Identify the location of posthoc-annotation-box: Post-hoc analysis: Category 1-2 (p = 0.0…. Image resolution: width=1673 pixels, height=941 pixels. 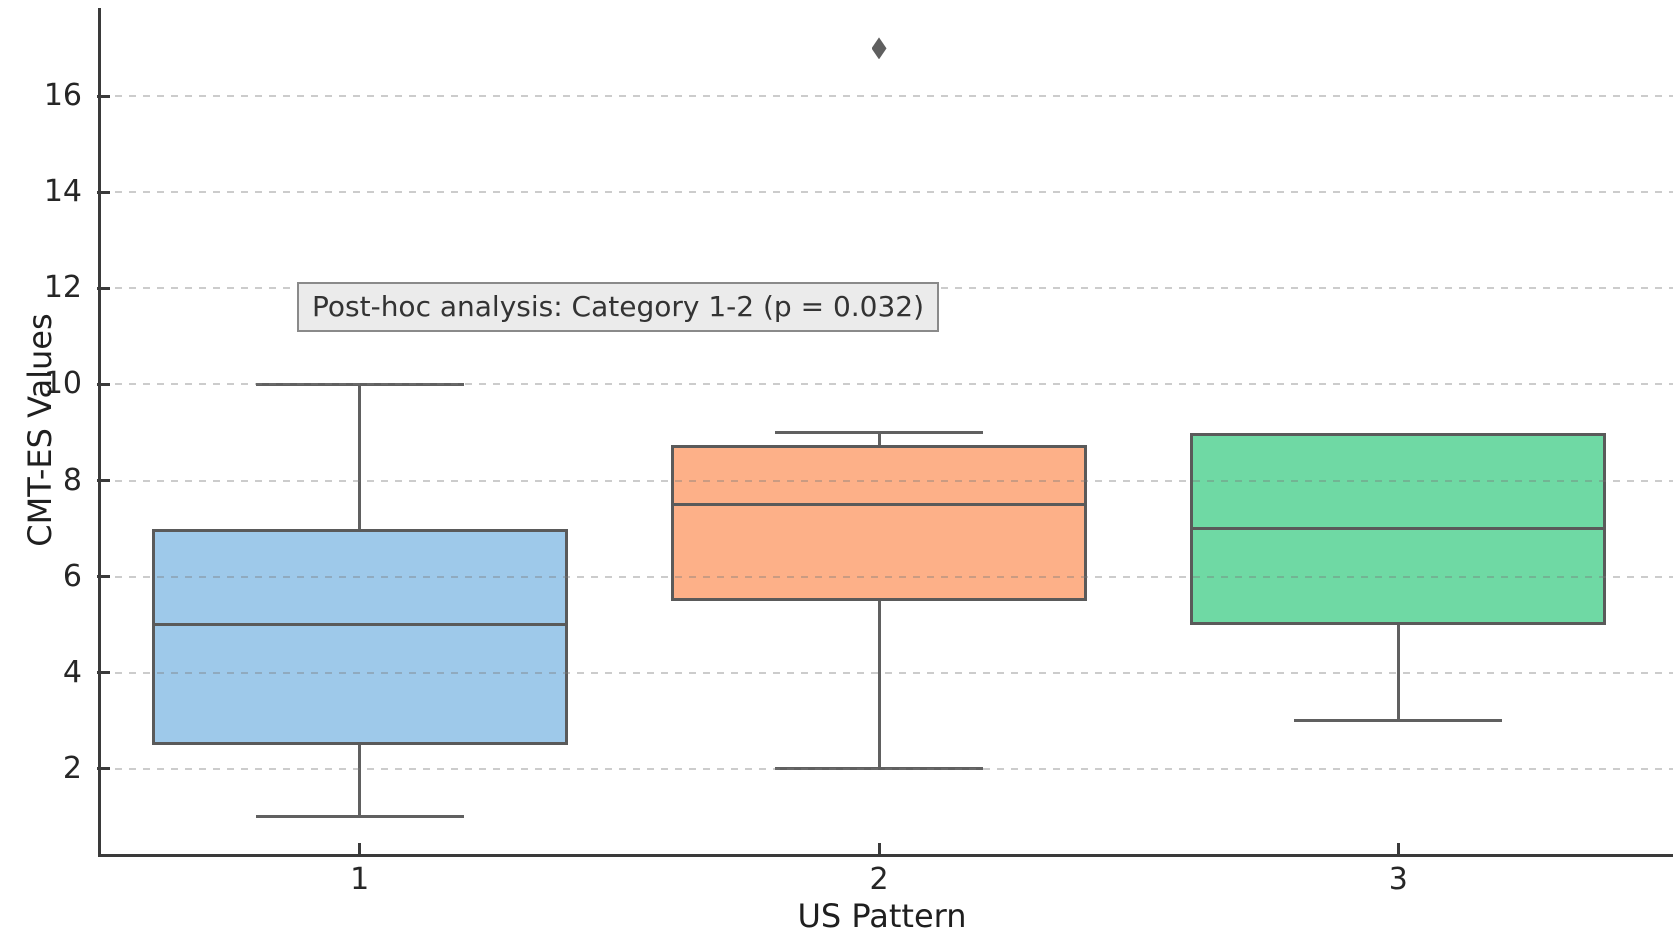
(618, 307).